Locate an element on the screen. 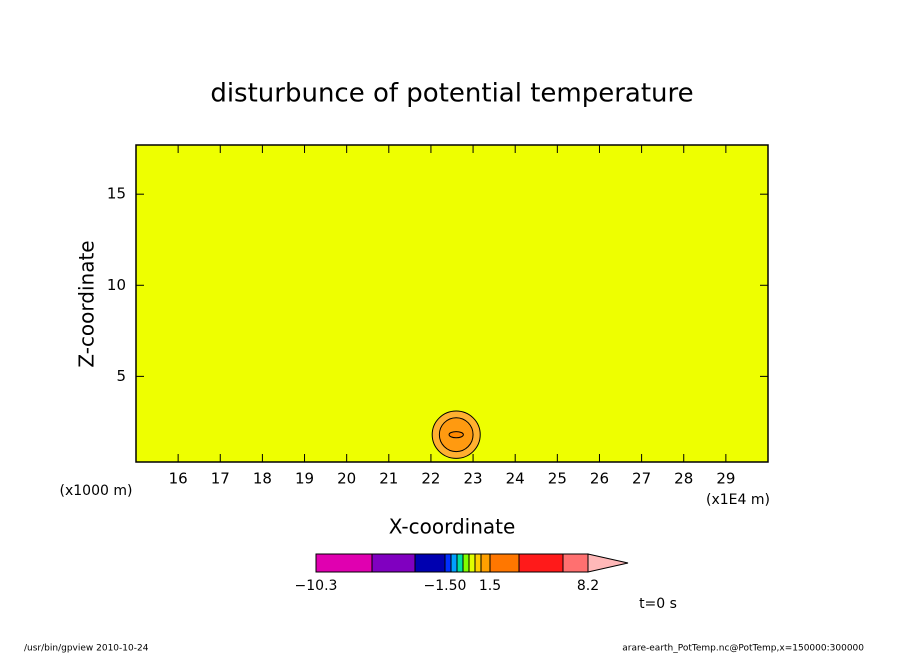  y-tick-label: 5 is located at coordinates (121, 376).